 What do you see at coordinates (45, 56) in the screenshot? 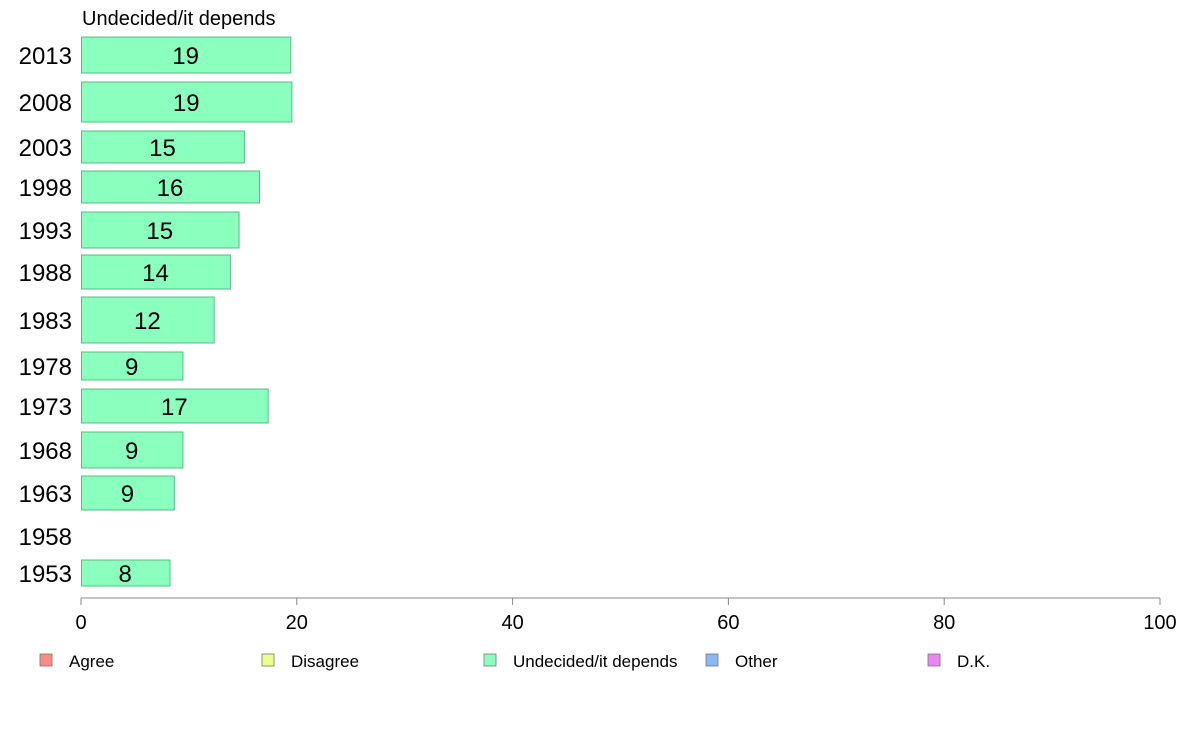
I see `category-label-2013: 2013` at bounding box center [45, 56].